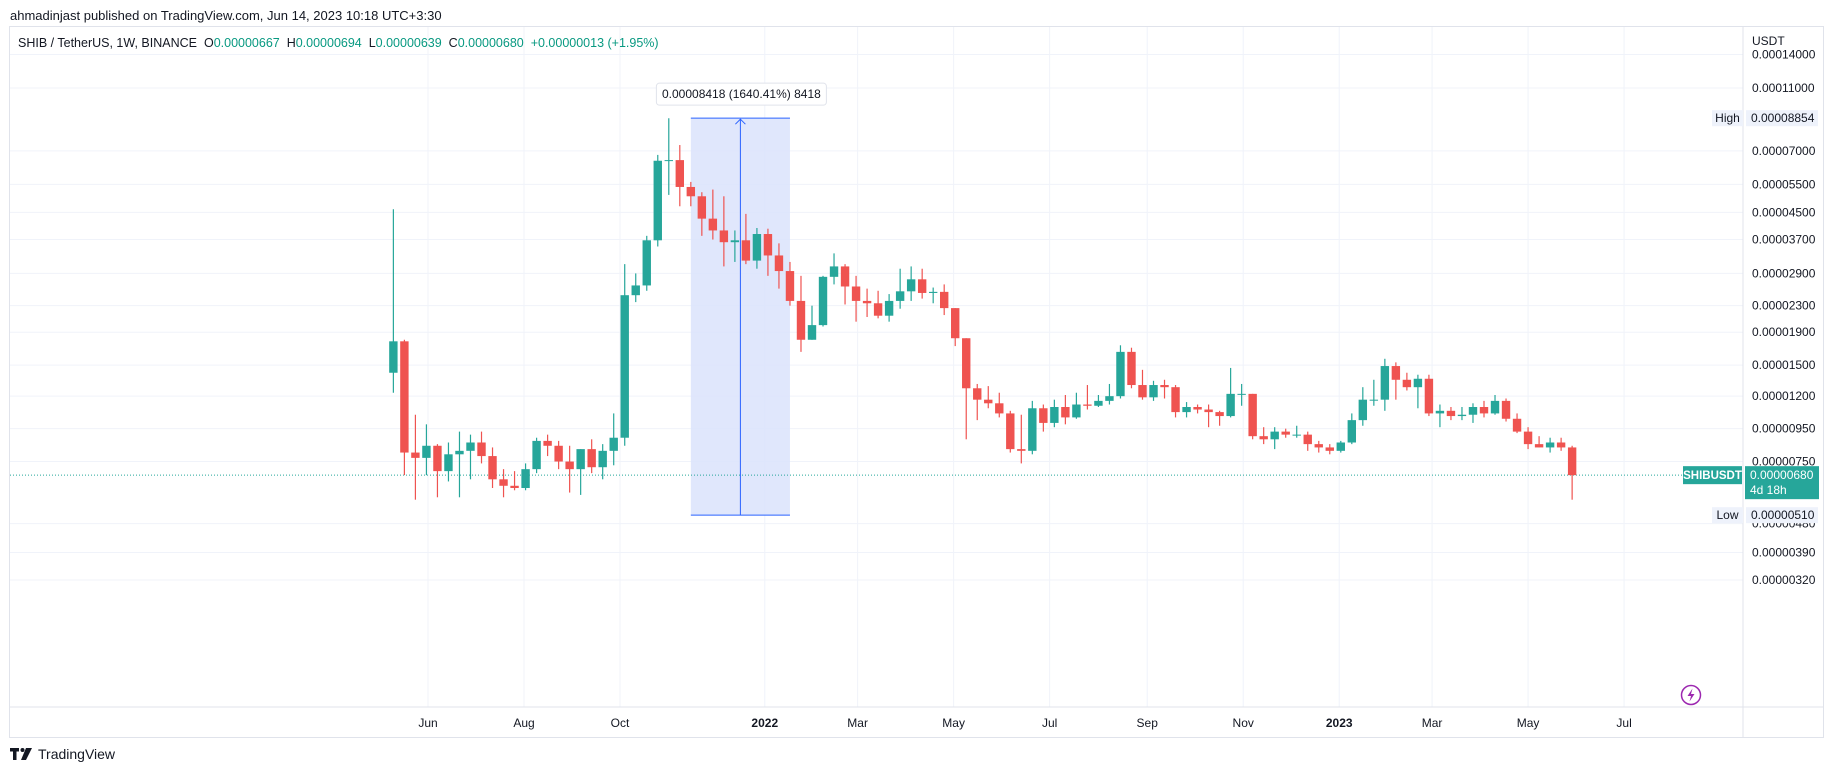 This screenshot has width=1834, height=772. I want to click on legend-symbol: SHIB / TetherUS, 1W, BINANCE, so click(107, 43).